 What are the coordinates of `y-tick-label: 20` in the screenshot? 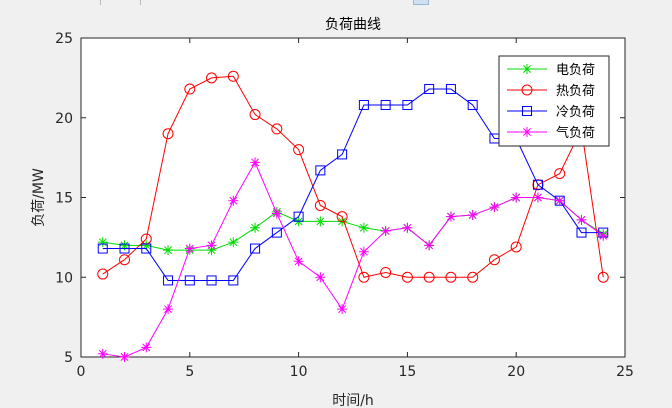 It's located at (64, 119).